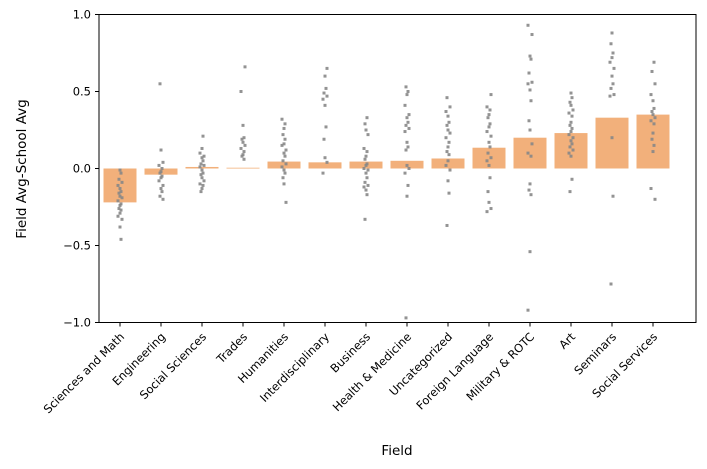  What do you see at coordinates (82, 169) in the screenshot?
I see `y-tick-label: 0.0` at bounding box center [82, 169].